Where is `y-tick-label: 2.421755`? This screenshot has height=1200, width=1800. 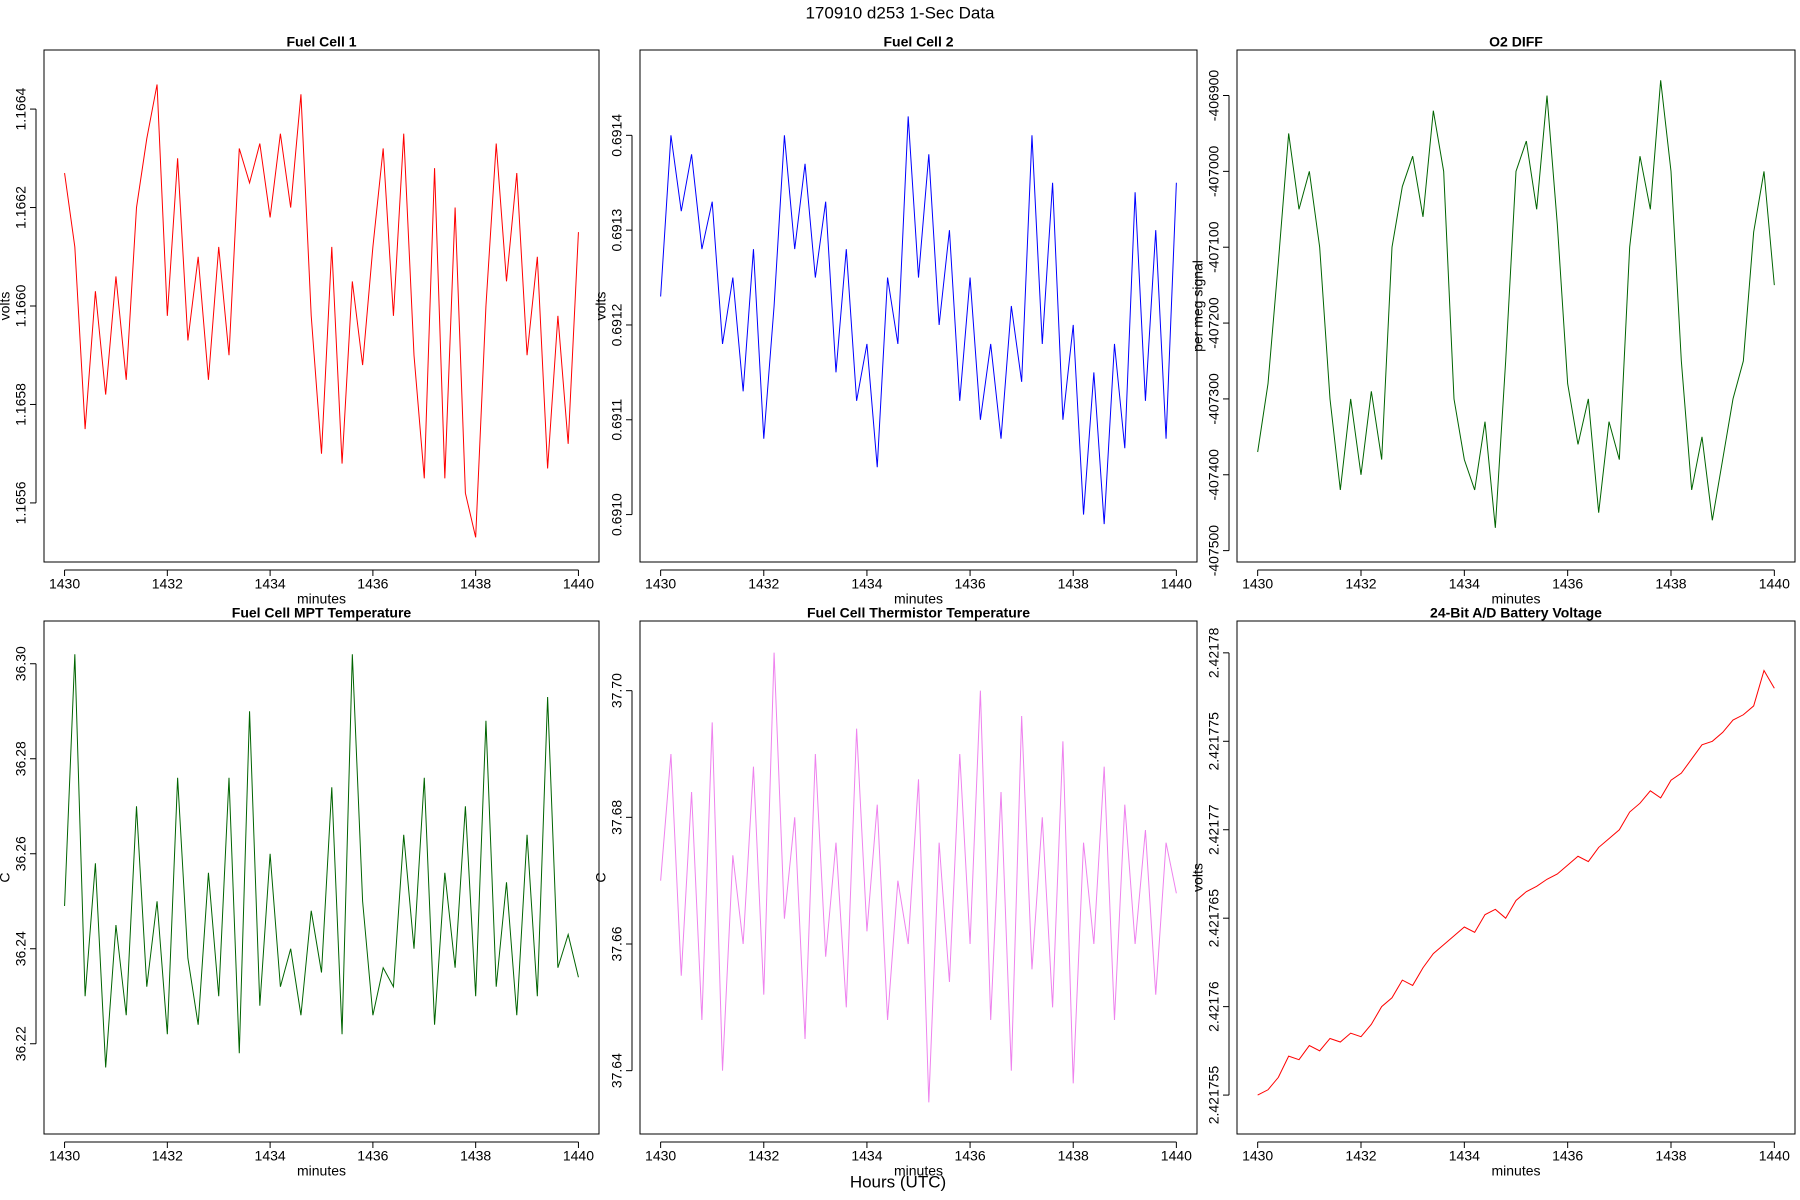 y-tick-label: 2.421755 is located at coordinates (1214, 1095).